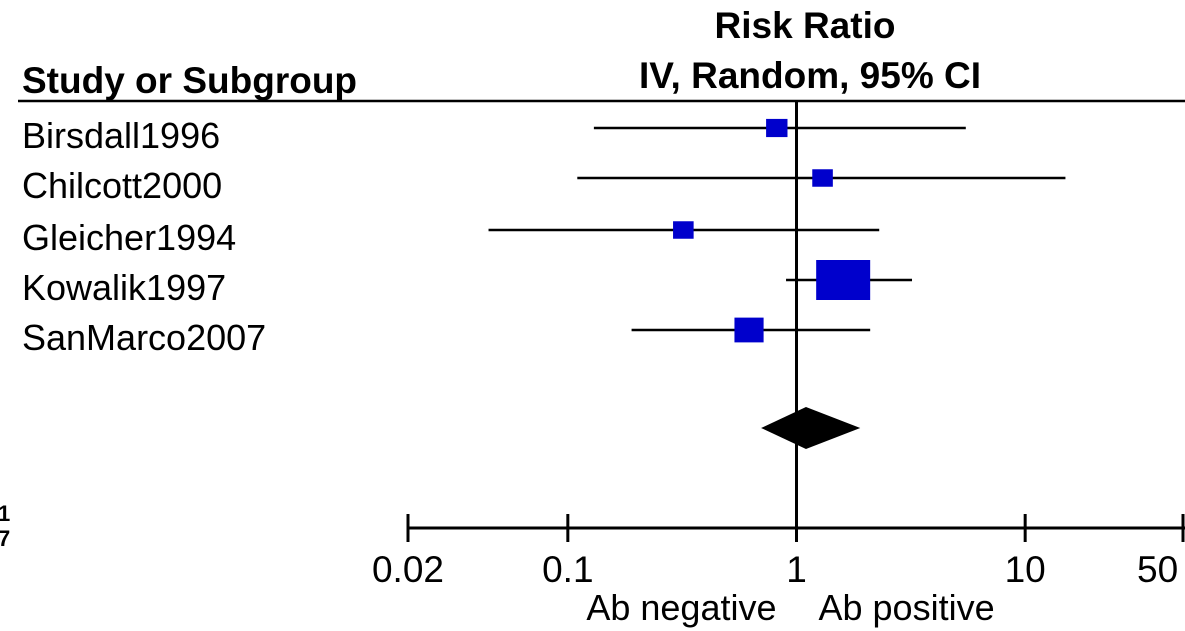  What do you see at coordinates (1025, 569) in the screenshot?
I see `axis-tick-label: 10` at bounding box center [1025, 569].